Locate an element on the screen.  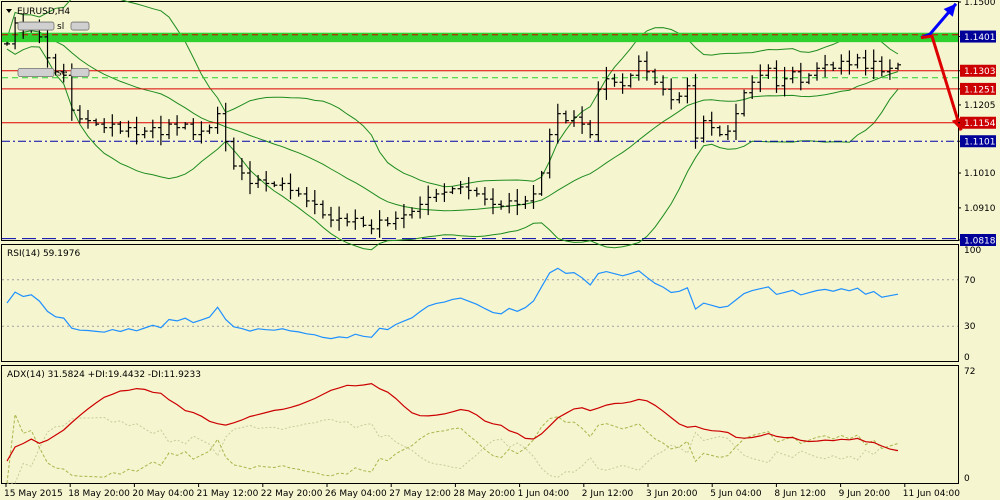
adx-label: ADX(14) 31.5824 +DI:19.4432 -DI:11.9233 is located at coordinates (104, 375).